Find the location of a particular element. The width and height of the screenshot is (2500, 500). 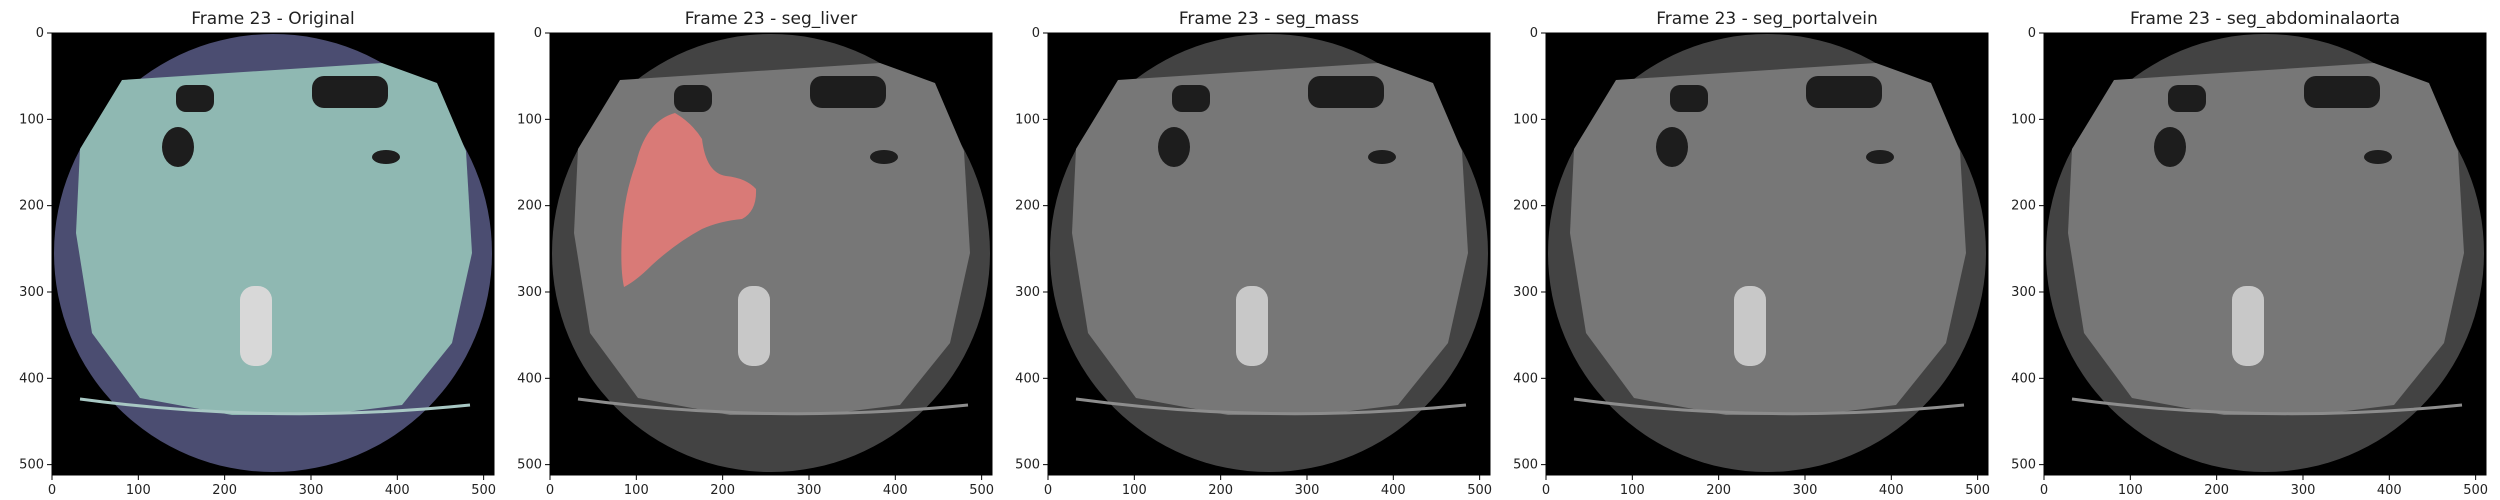

panel-title: Frame 23 - seg_portalvein is located at coordinates (1767, 19).